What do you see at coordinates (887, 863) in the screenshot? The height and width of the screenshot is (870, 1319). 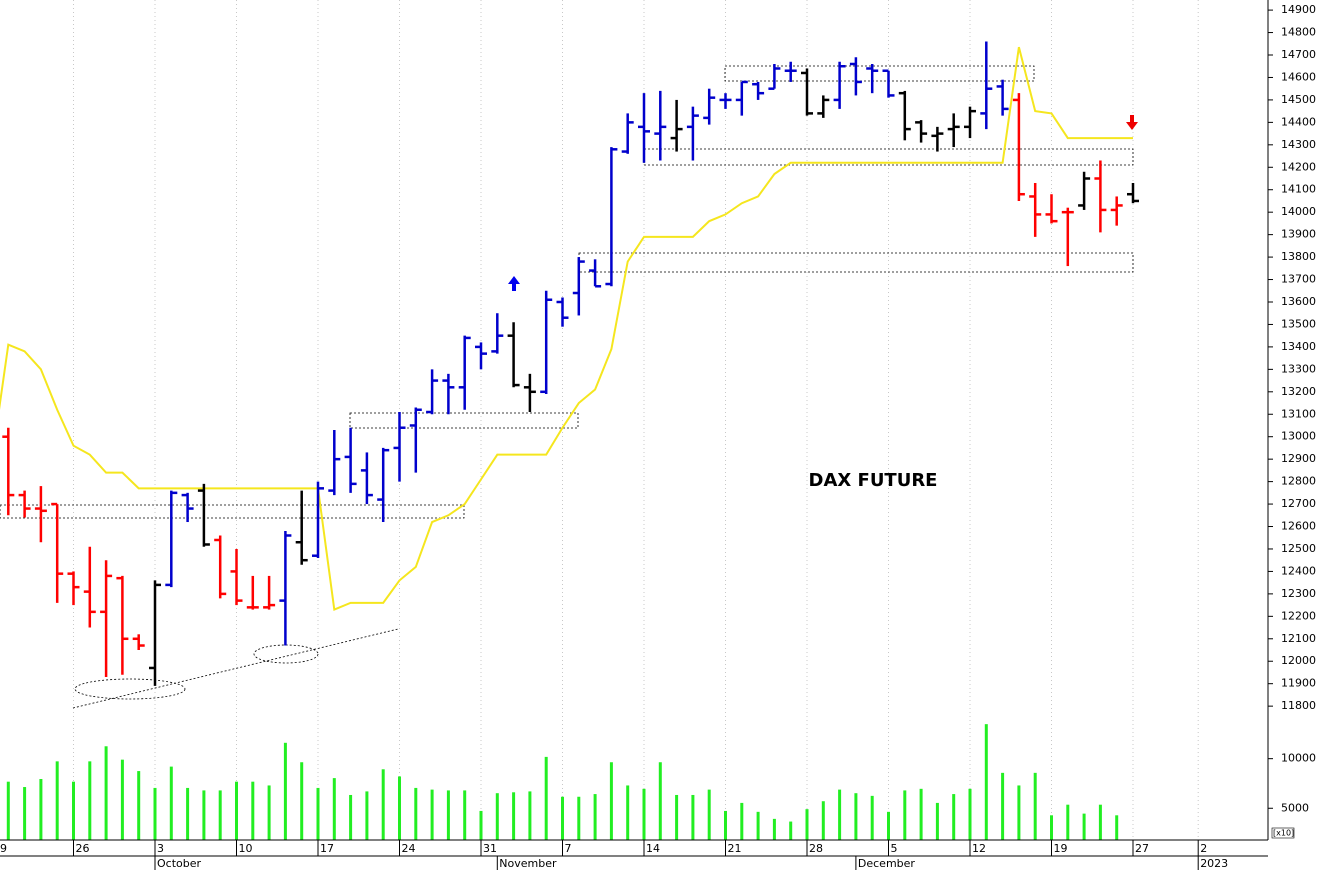 I see `month-label: December` at bounding box center [887, 863].